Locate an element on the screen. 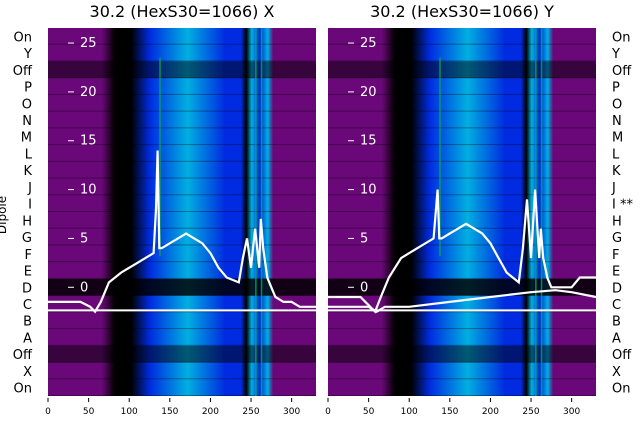 This screenshot has height=440, width=640. x-tick-label: 250 is located at coordinates (250, 412).